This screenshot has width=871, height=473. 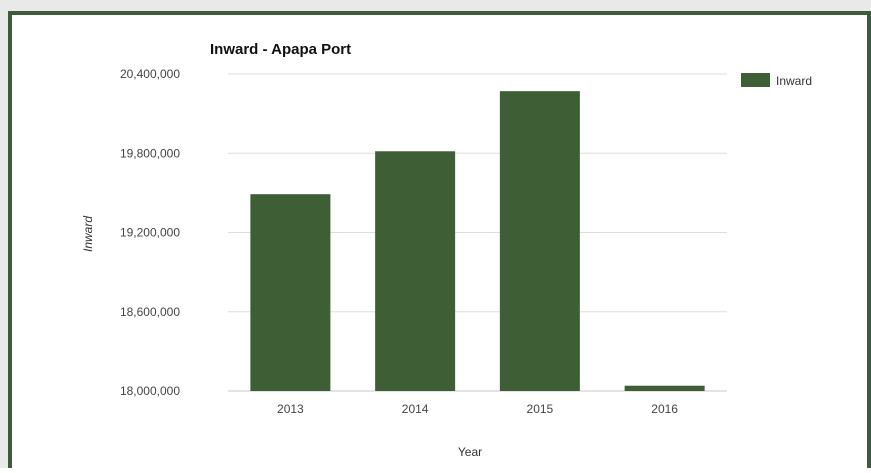 What do you see at coordinates (150, 153) in the screenshot?
I see `y-tick-label: 19,800,000` at bounding box center [150, 153].